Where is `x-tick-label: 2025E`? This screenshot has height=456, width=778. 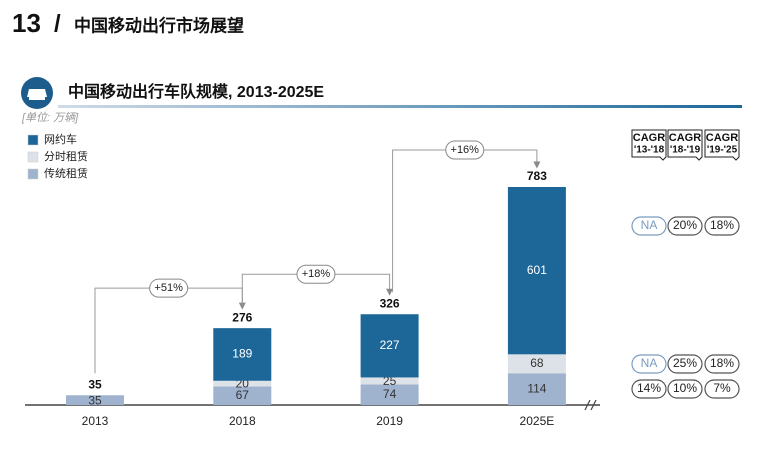
x-tick-label: 2025E is located at coordinates (537, 421).